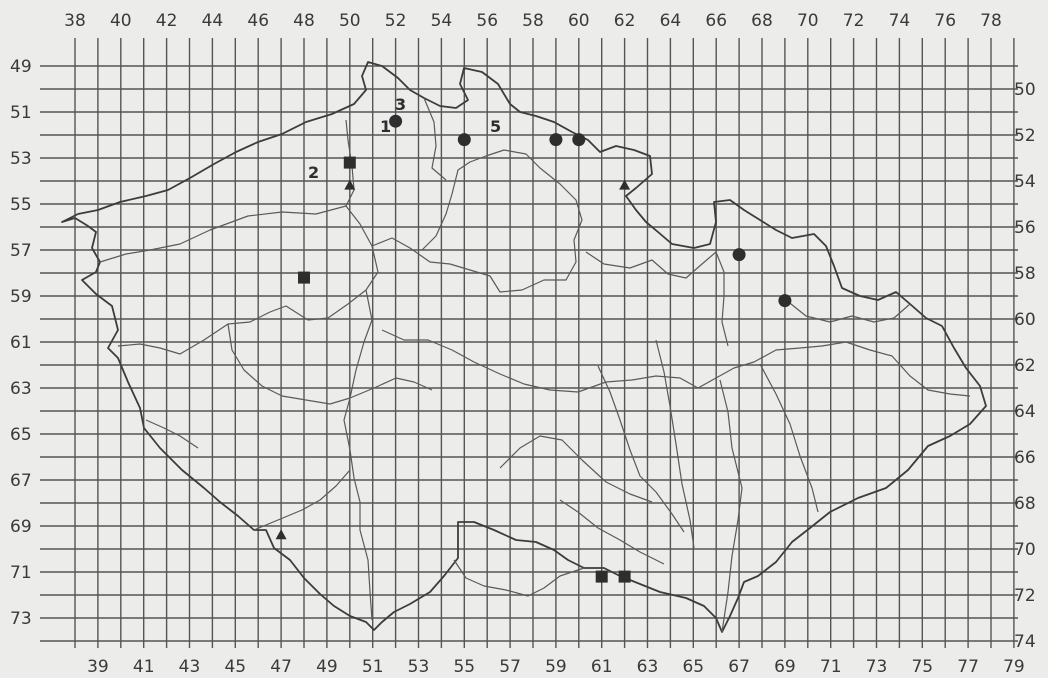  I want to click on bottom-axis-tick: 59, so click(556, 667).